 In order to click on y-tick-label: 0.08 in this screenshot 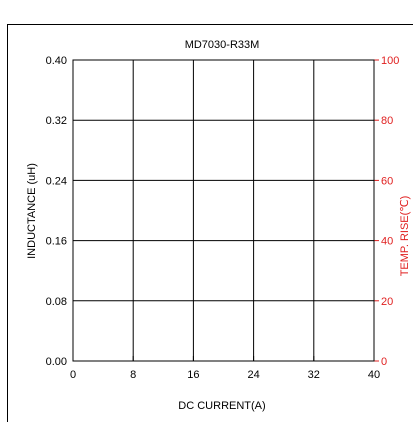, I will do `click(56, 302)`.